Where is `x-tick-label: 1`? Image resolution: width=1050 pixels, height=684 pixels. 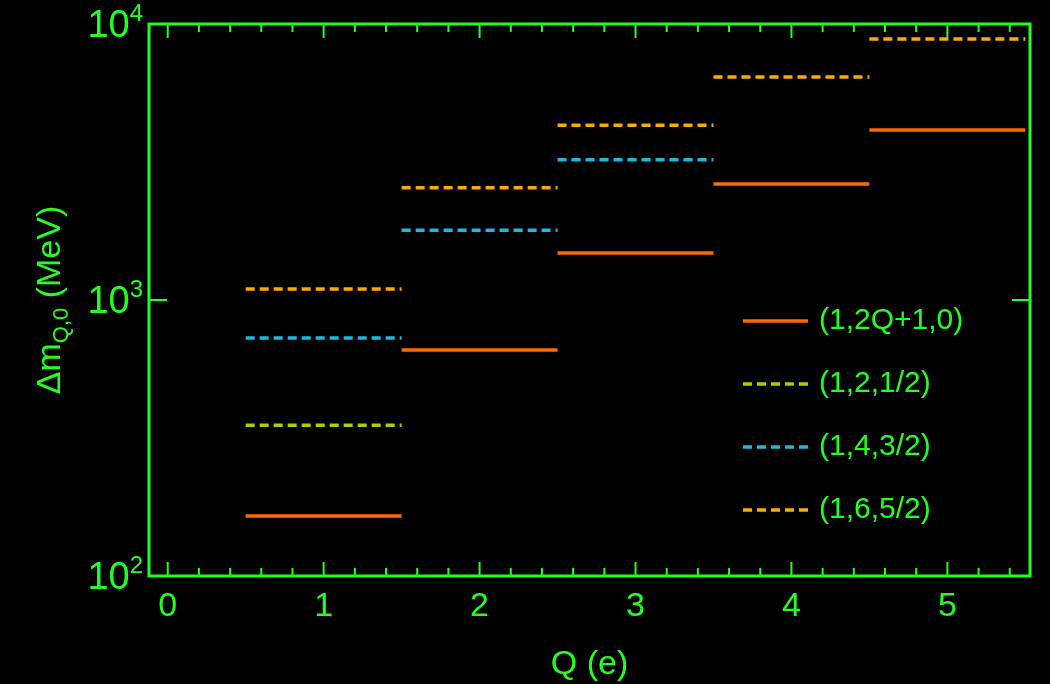
x-tick-label: 1 is located at coordinates (324, 604).